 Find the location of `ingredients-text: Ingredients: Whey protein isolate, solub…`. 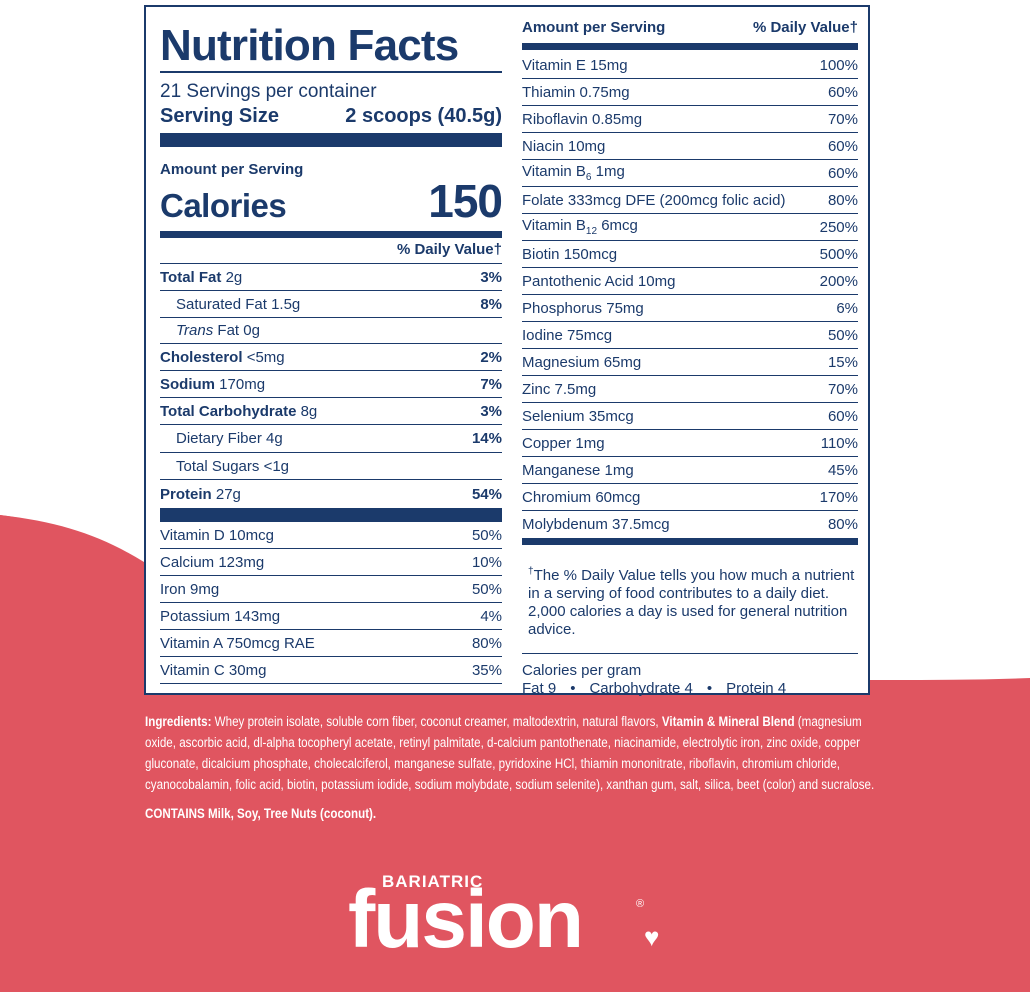

ingredients-text: Ingredients: Whey protein isolate, solub… is located at coordinates (510, 753).